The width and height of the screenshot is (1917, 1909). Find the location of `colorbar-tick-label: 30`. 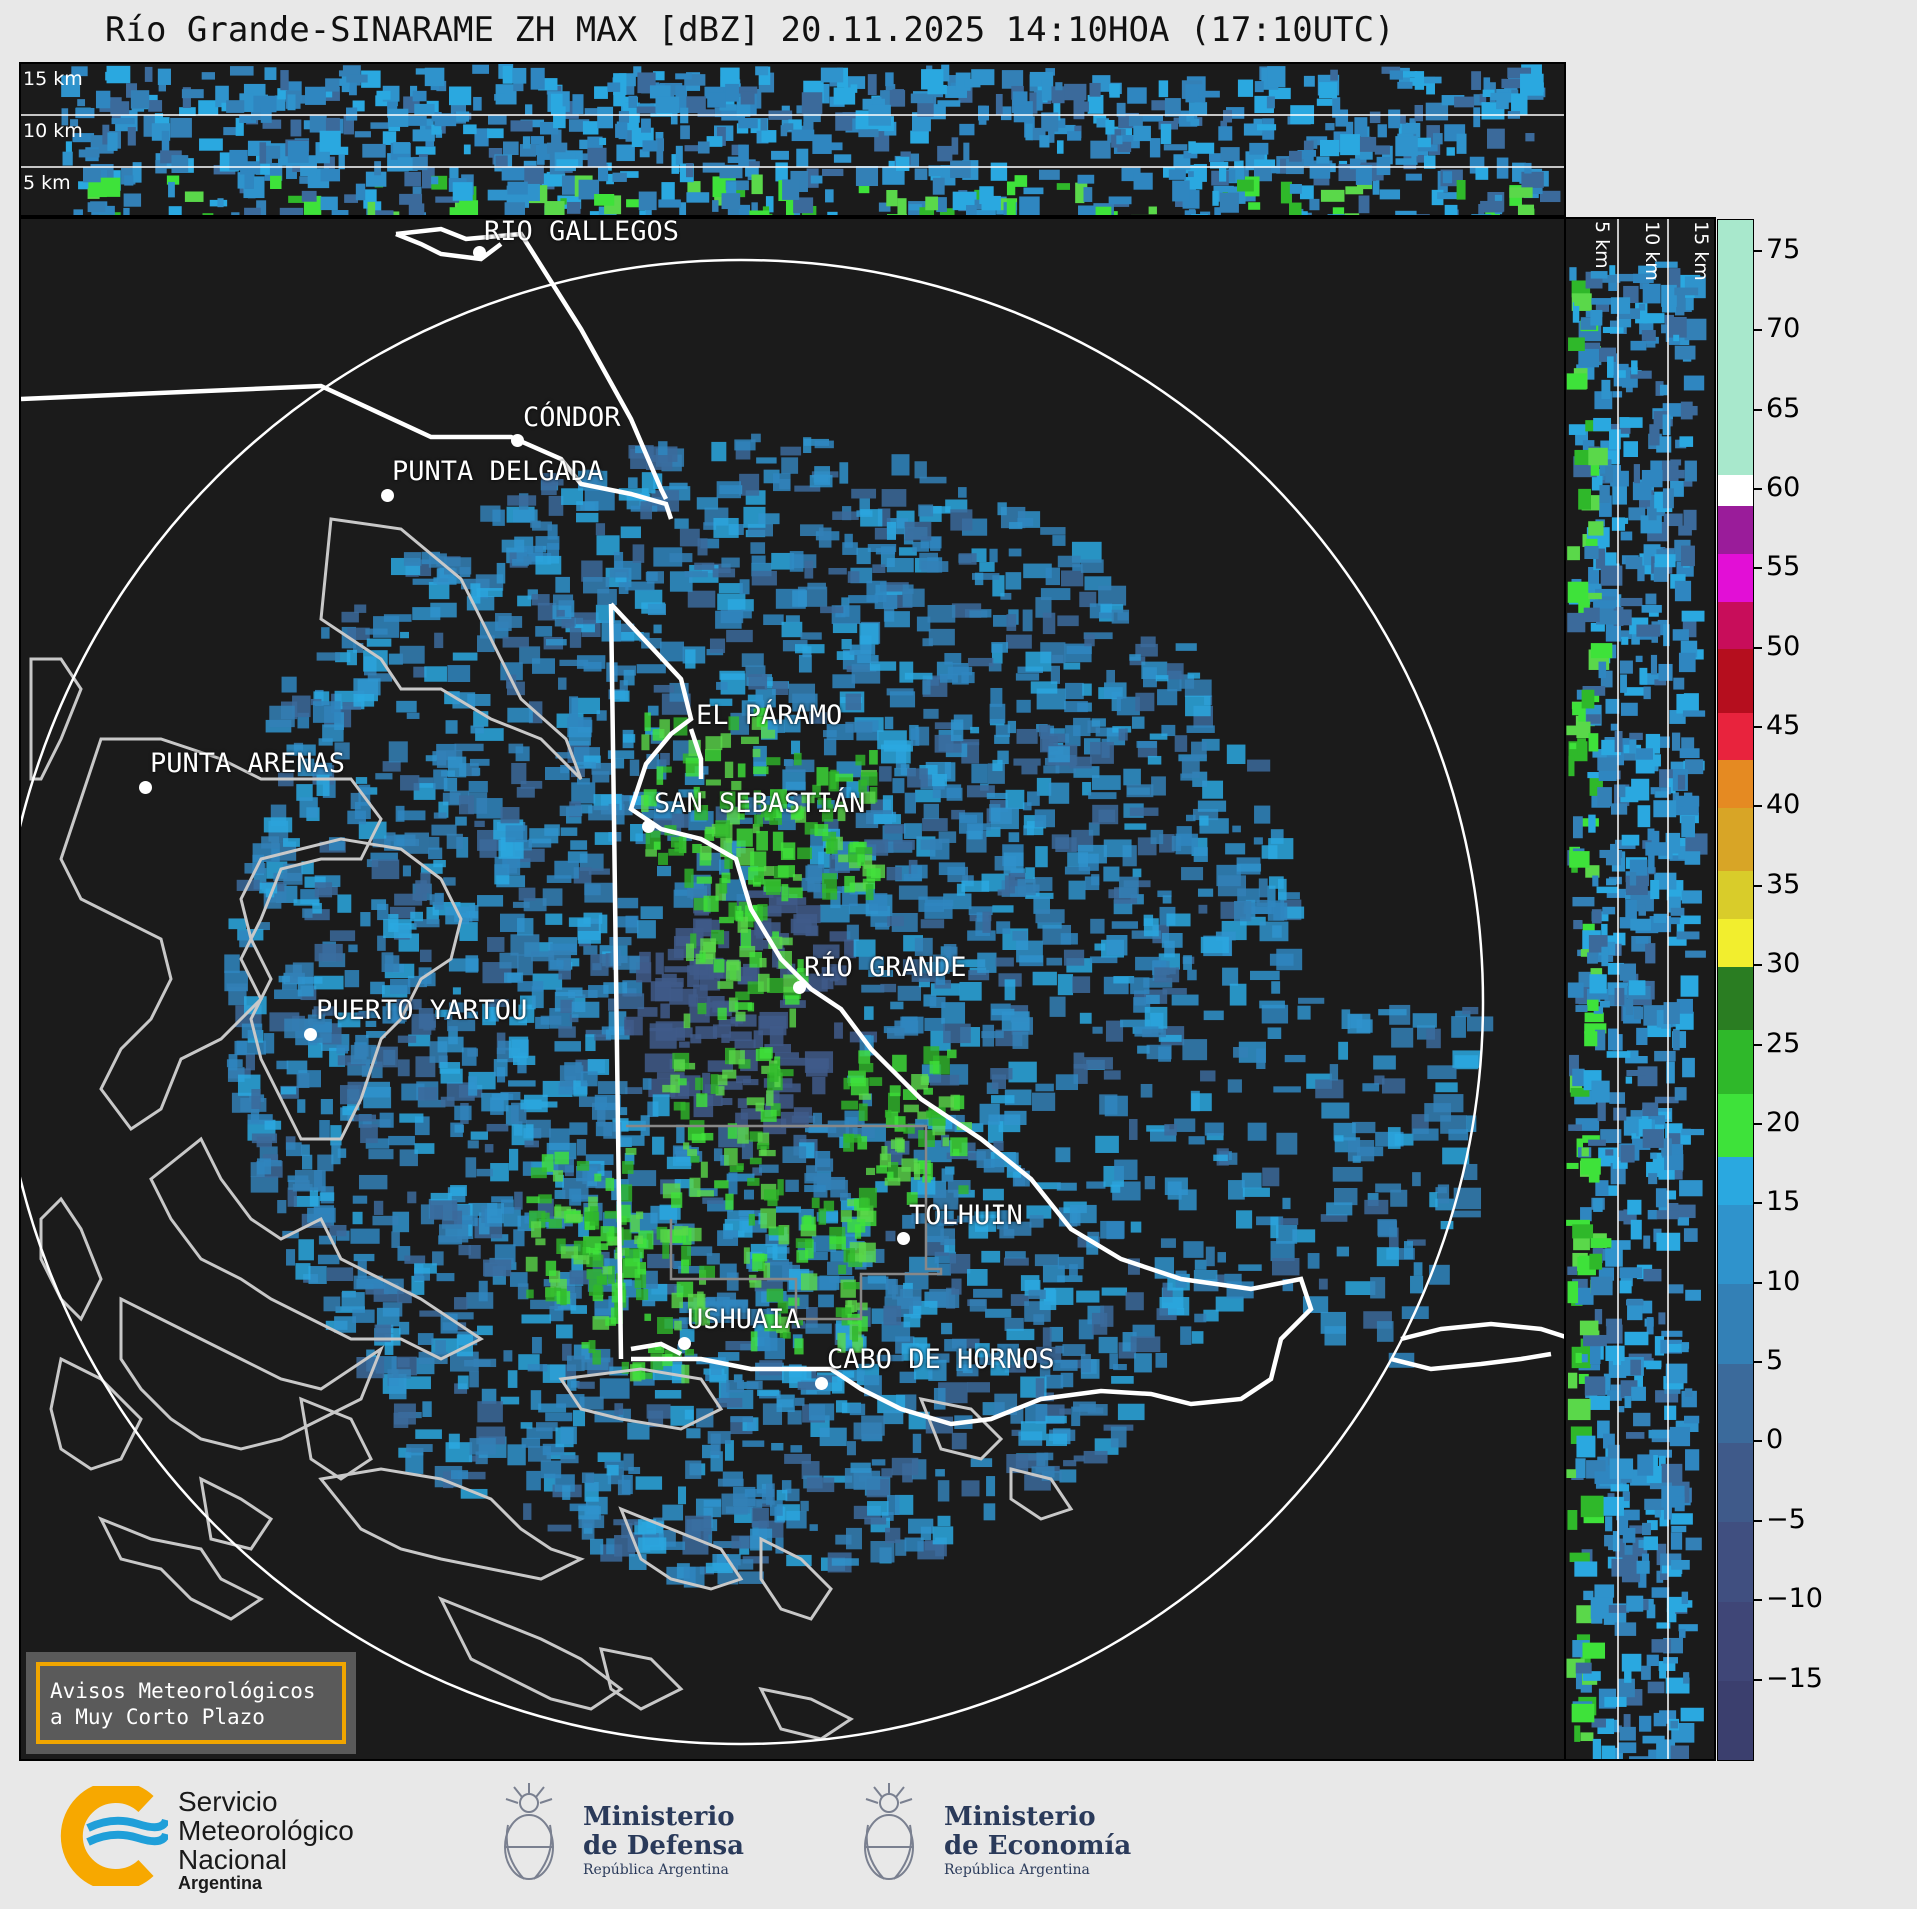

colorbar-tick-label: 30 is located at coordinates (1783, 964).